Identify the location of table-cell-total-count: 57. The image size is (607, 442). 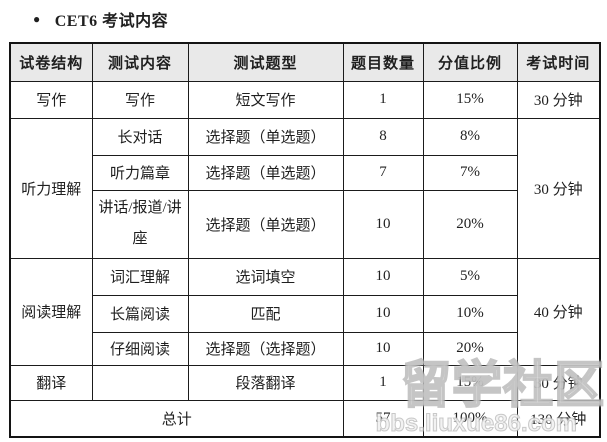
(383, 418).